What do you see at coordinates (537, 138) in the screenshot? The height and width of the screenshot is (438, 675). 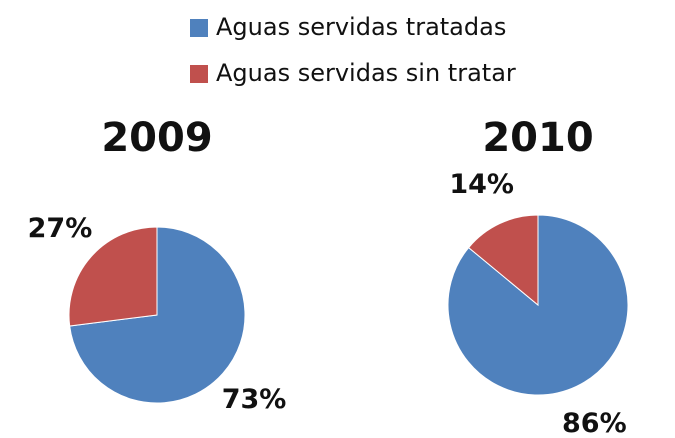 I see `chart-title: 2010` at bounding box center [537, 138].